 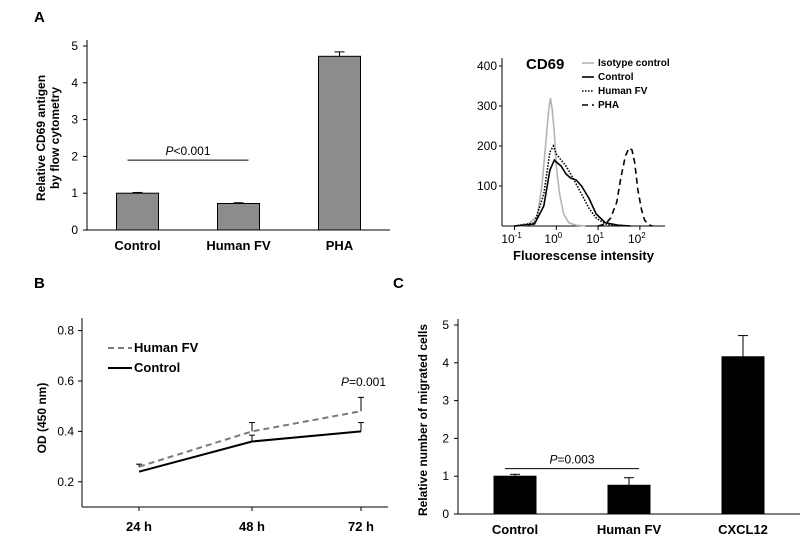 What do you see at coordinates (55, 138) in the screenshot?
I see `y-axis-title-line: by flow cytometry` at bounding box center [55, 138].